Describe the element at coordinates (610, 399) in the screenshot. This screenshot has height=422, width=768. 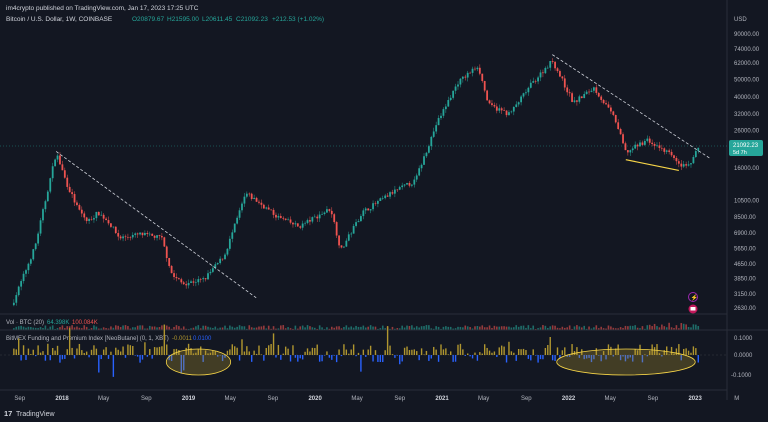
I see `time-tick-label: May` at that location.